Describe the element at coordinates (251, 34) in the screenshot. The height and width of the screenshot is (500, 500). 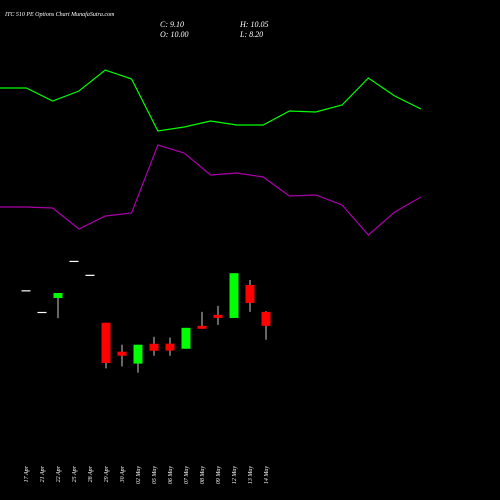
I see `low-label: L: 8.20` at that location.